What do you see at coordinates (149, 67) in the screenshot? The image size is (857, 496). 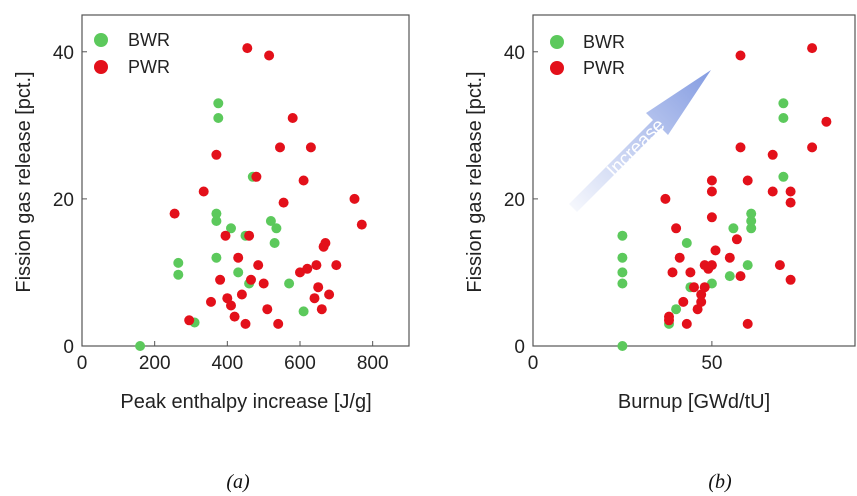 I see `legend-pwr-label-a: PWR` at bounding box center [149, 67].